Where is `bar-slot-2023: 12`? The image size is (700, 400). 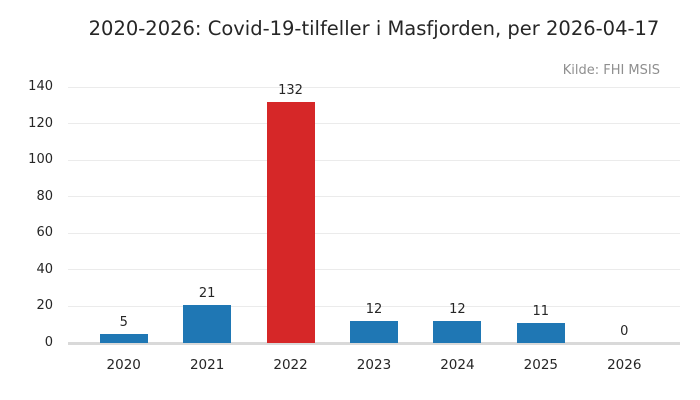
bar-slot-2023: 12 is located at coordinates (373, 215).